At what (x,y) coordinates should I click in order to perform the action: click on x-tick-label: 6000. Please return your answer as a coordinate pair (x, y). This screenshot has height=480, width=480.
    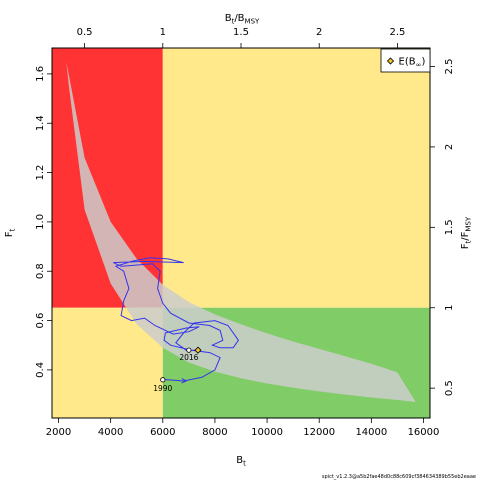
    Looking at the image, I should click on (162, 432).